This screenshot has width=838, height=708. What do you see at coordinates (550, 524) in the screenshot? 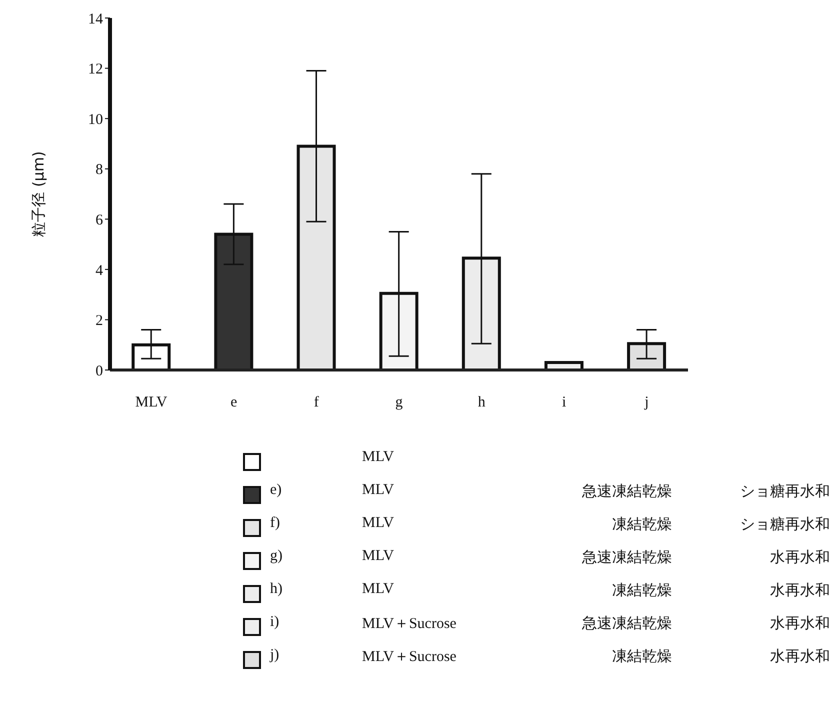
I see `text: f) MLV 凍結乾燥 ショ糖再水和` at bounding box center [550, 524].